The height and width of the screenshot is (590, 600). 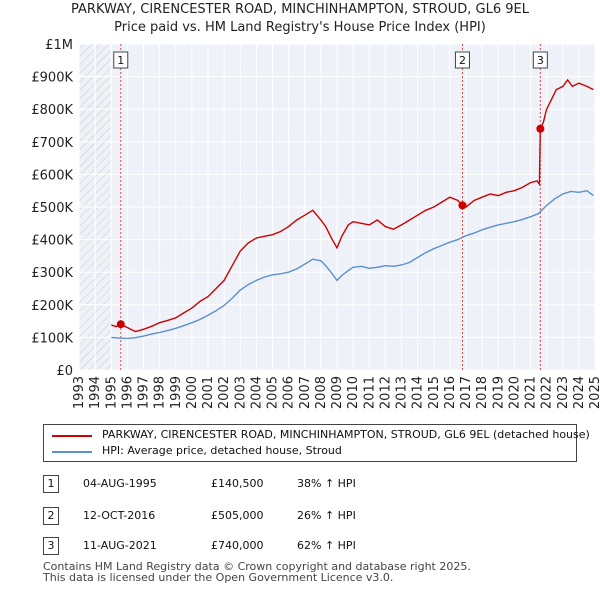 What do you see at coordinates (119, 515) in the screenshot?
I see `sale-date: 12-OCT-2016` at bounding box center [119, 515].